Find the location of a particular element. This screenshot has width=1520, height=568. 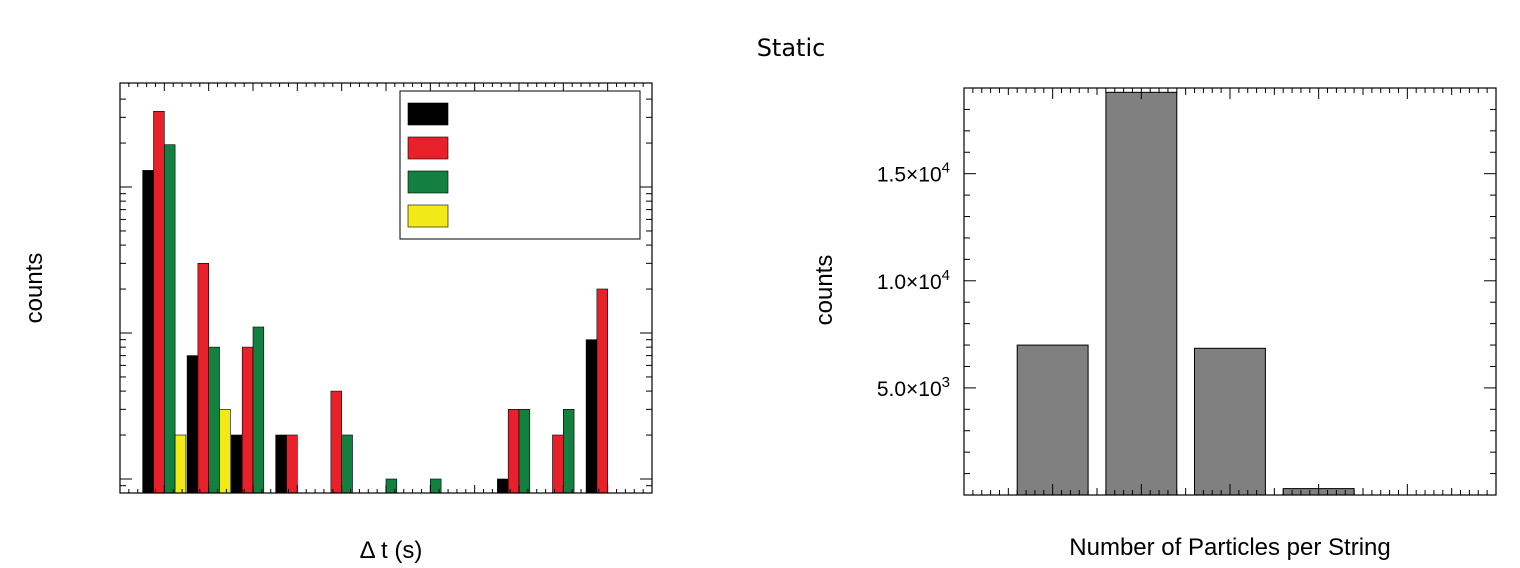

y-tick-mantissa: 5.0 is located at coordinates (891, 389).